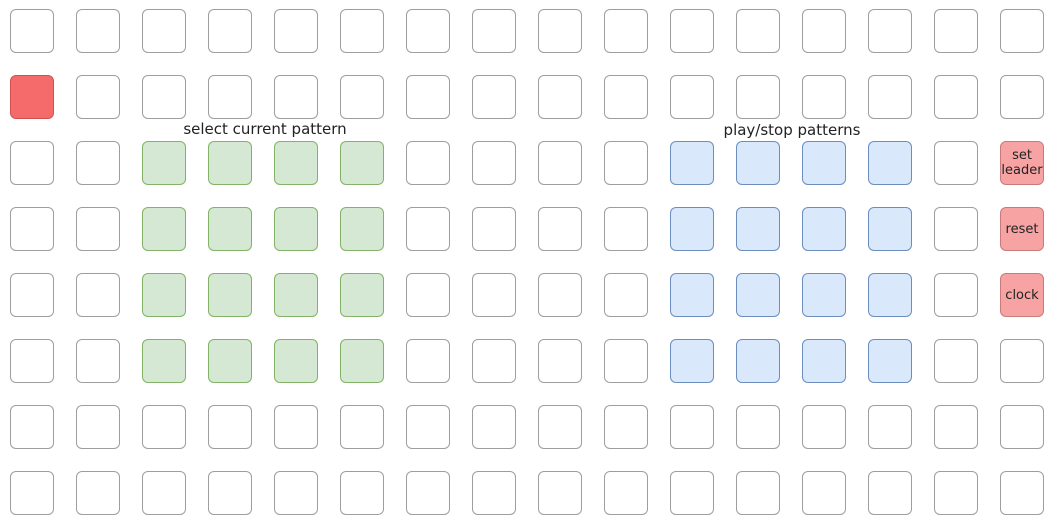  What do you see at coordinates (1022, 229) in the screenshot?
I see `reset-pad: reset` at bounding box center [1022, 229].